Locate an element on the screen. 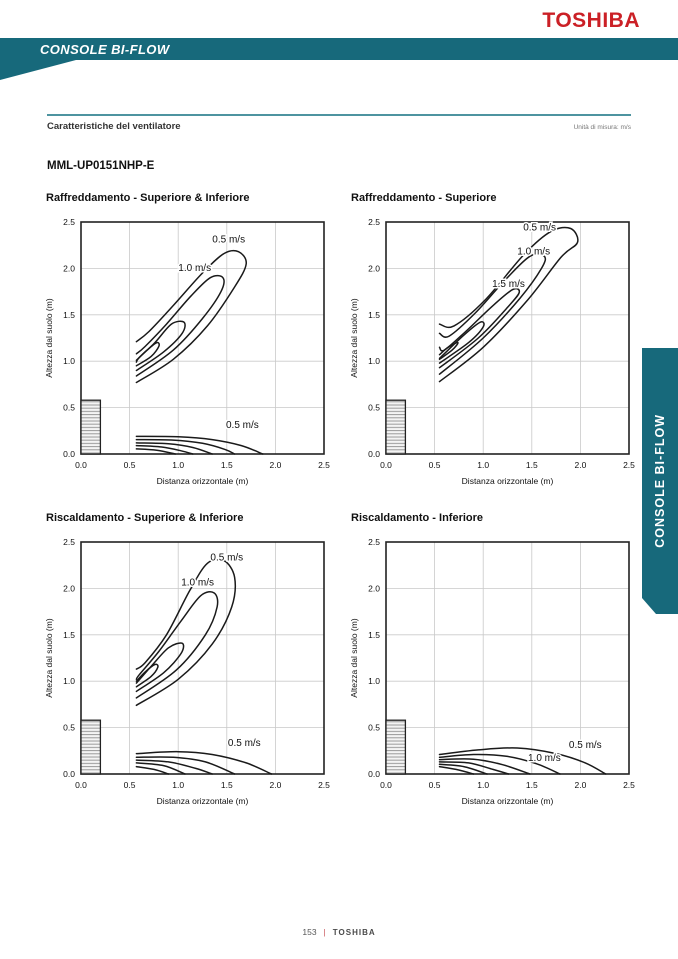 The image size is (678, 959). side-tab-label: CONSOLE BI-FLOW is located at coordinates (660, 481).